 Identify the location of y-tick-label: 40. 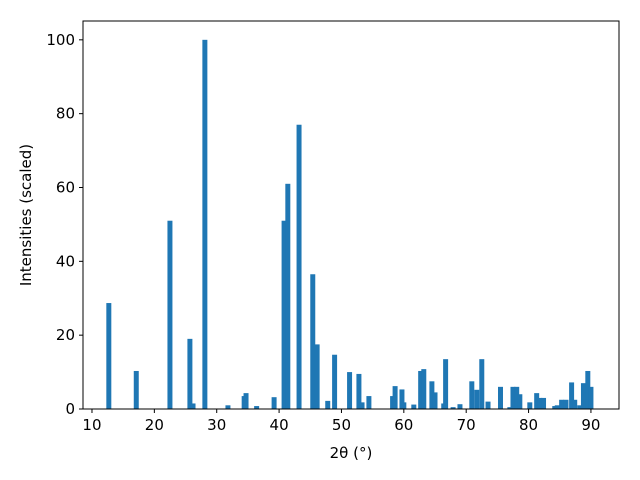
(65, 261).